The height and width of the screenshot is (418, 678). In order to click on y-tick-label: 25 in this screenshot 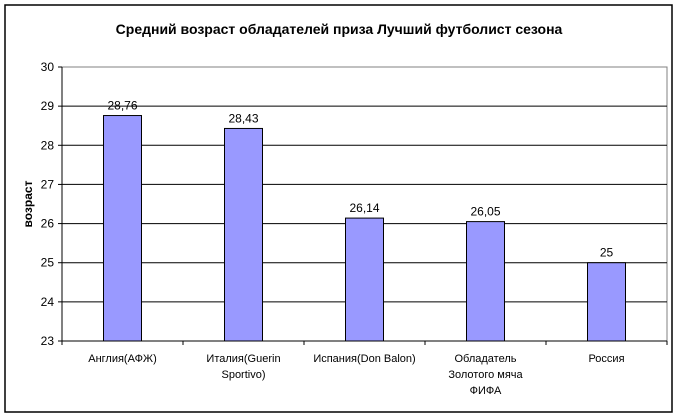, I will do `click(48, 263)`.